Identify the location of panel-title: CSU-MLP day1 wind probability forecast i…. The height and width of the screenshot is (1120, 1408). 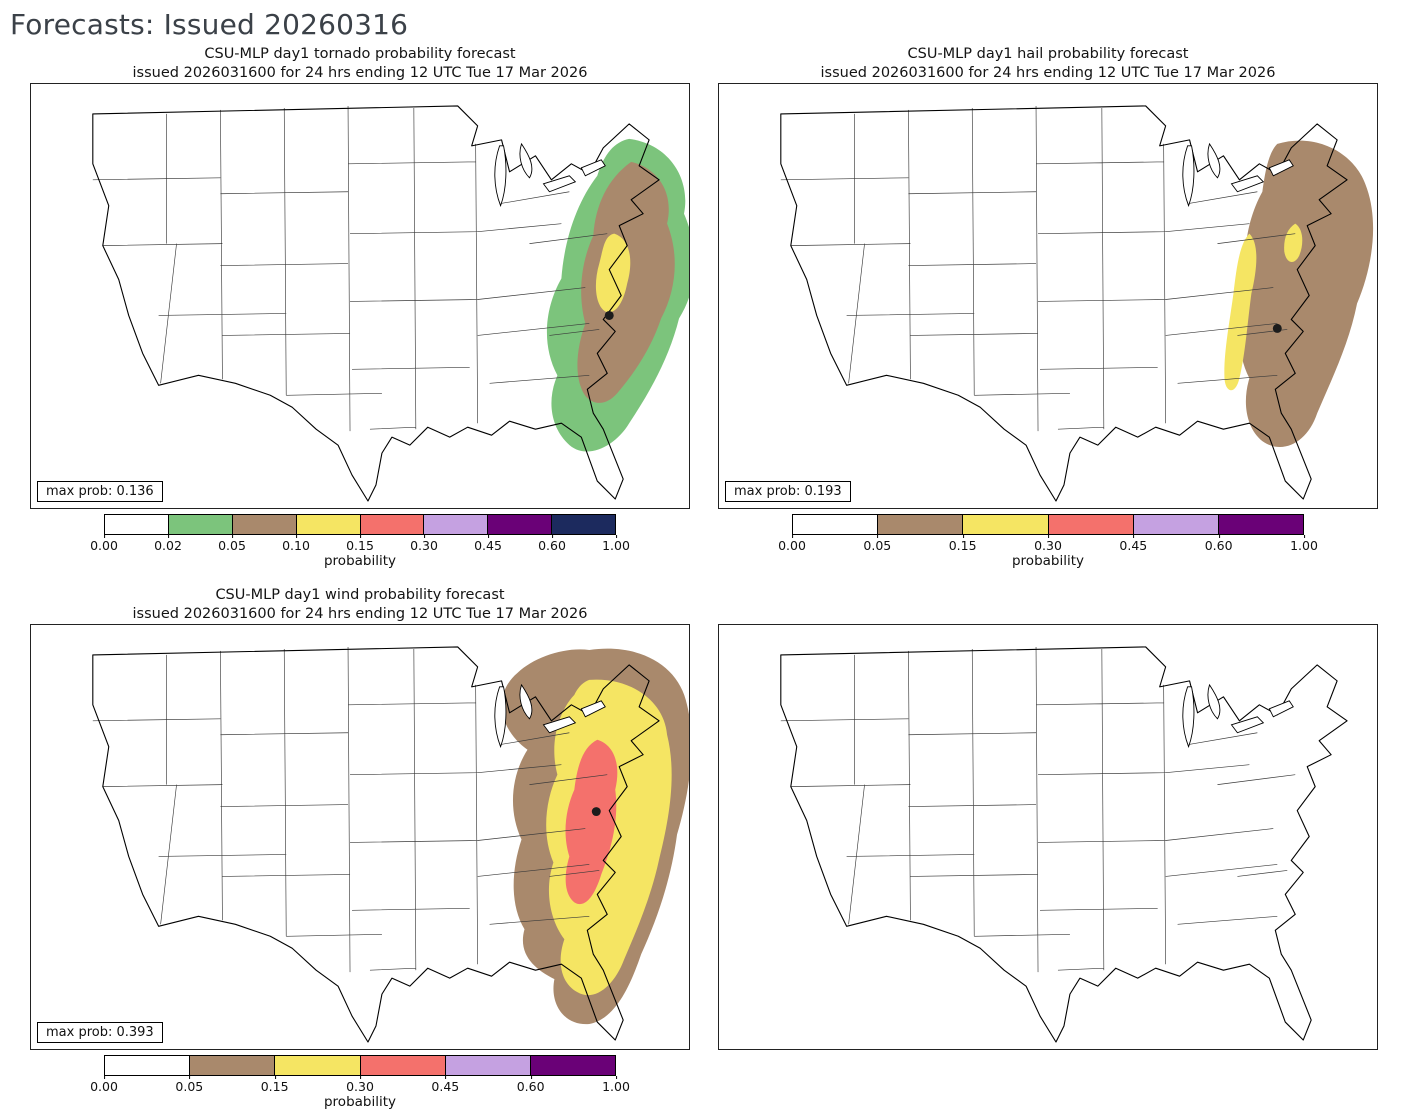
(360, 605).